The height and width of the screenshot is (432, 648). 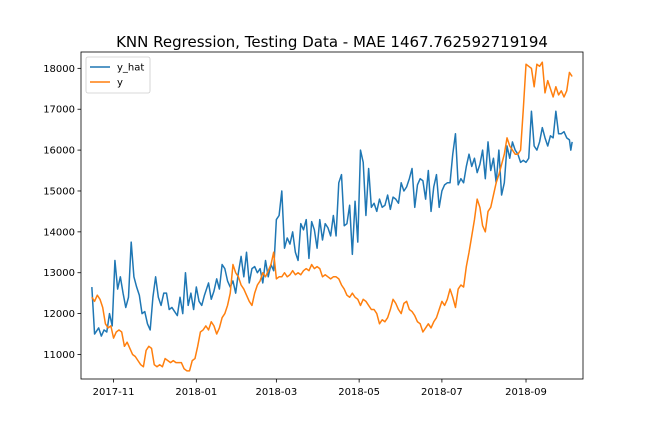 I want to click on x-tick-label: 2018-09, so click(x=526, y=392).